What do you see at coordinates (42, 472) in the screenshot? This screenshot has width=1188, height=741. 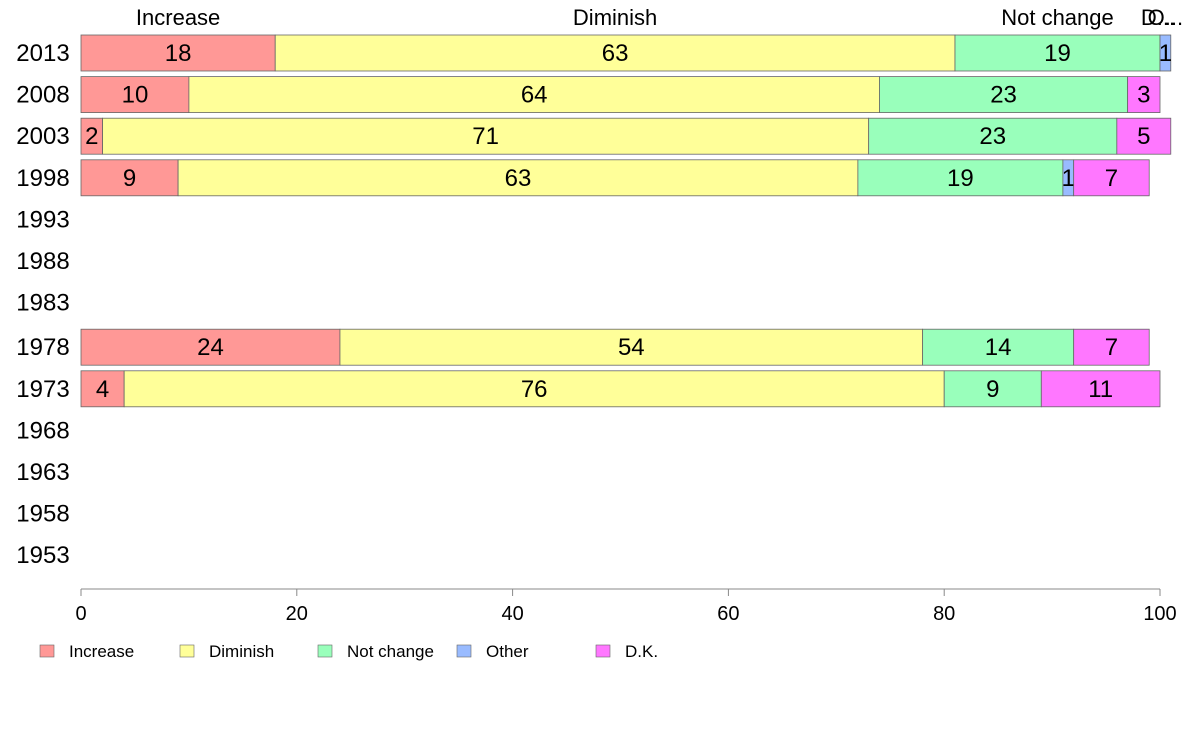 I see `category-label: 1963` at bounding box center [42, 472].